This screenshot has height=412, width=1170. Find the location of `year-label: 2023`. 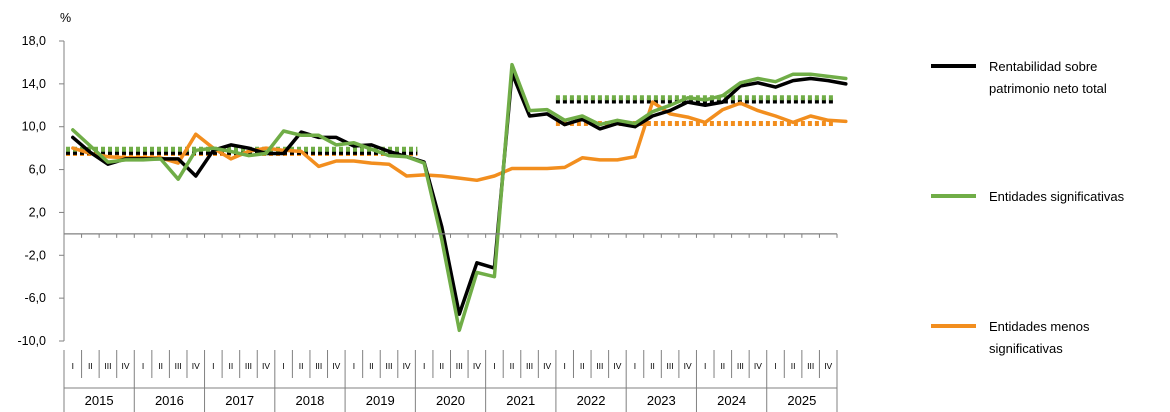

year-label: 2023 is located at coordinates (661, 400).